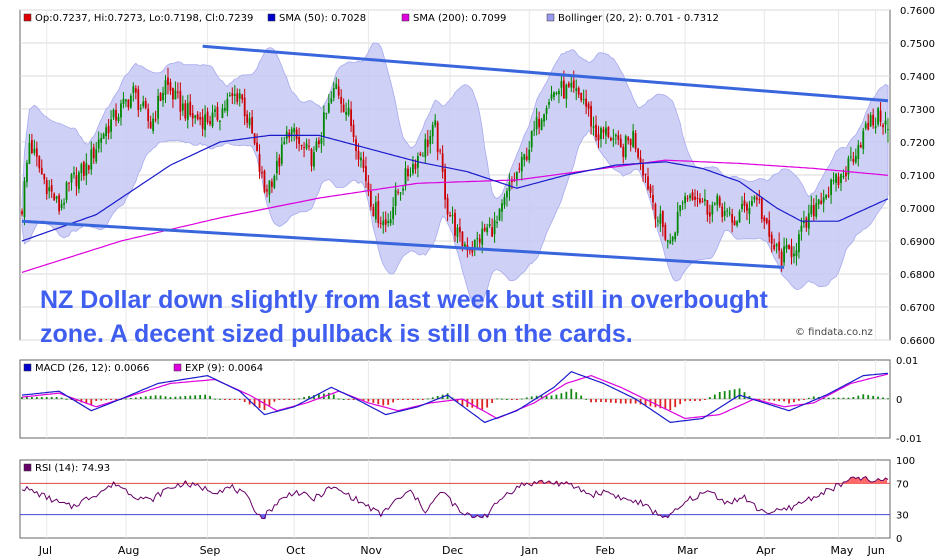  I want to click on x-tick-label: Oct, so click(296, 550).